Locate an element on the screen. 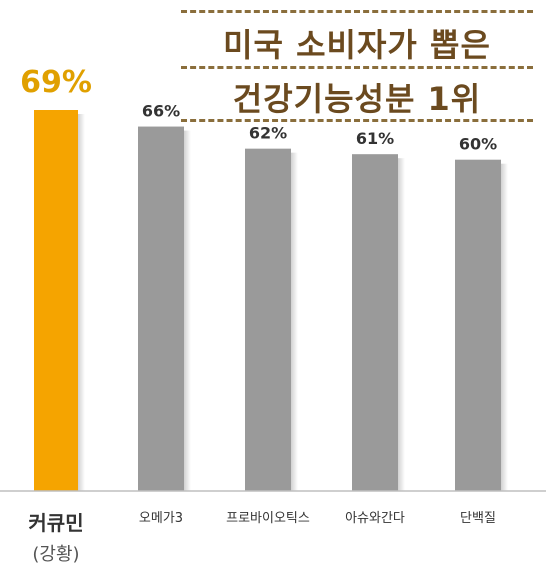 Image resolution: width=546 pixels, height=579 pixels. title-divider-bottom is located at coordinates (357, 120).